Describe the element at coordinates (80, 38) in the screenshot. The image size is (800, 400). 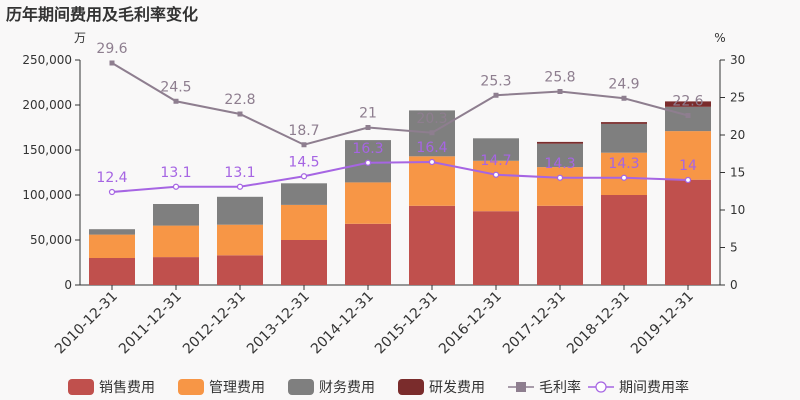
I see `left-axis-unit: 万` at that location.